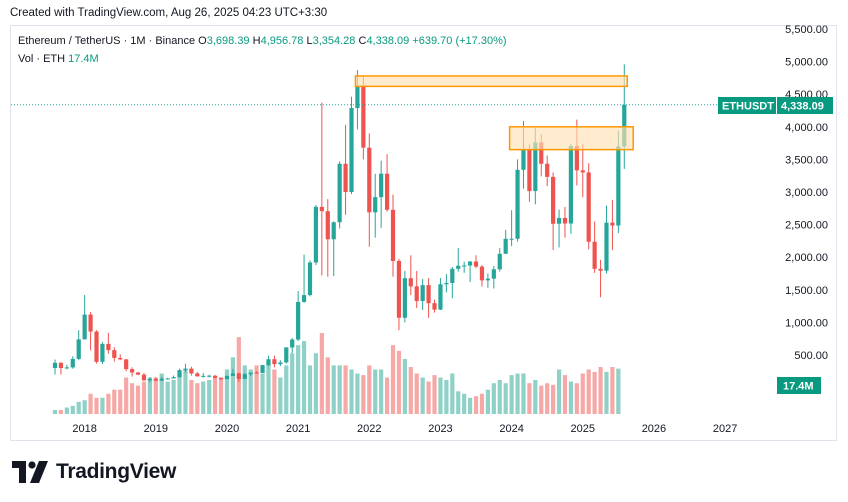 Image resolution: width=848 pixels, height=502 pixels. Describe the element at coordinates (654, 429) in the screenshot. I see `time-tick-label: 2026` at that location.